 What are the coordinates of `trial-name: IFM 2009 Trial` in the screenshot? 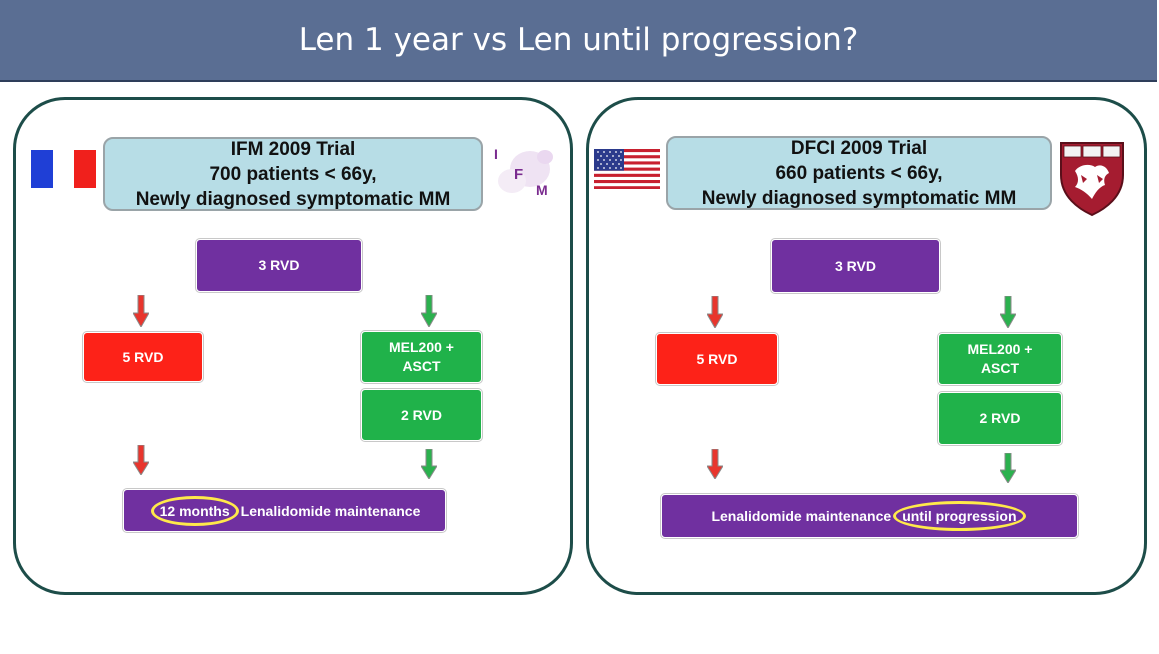 It's located at (293, 149).